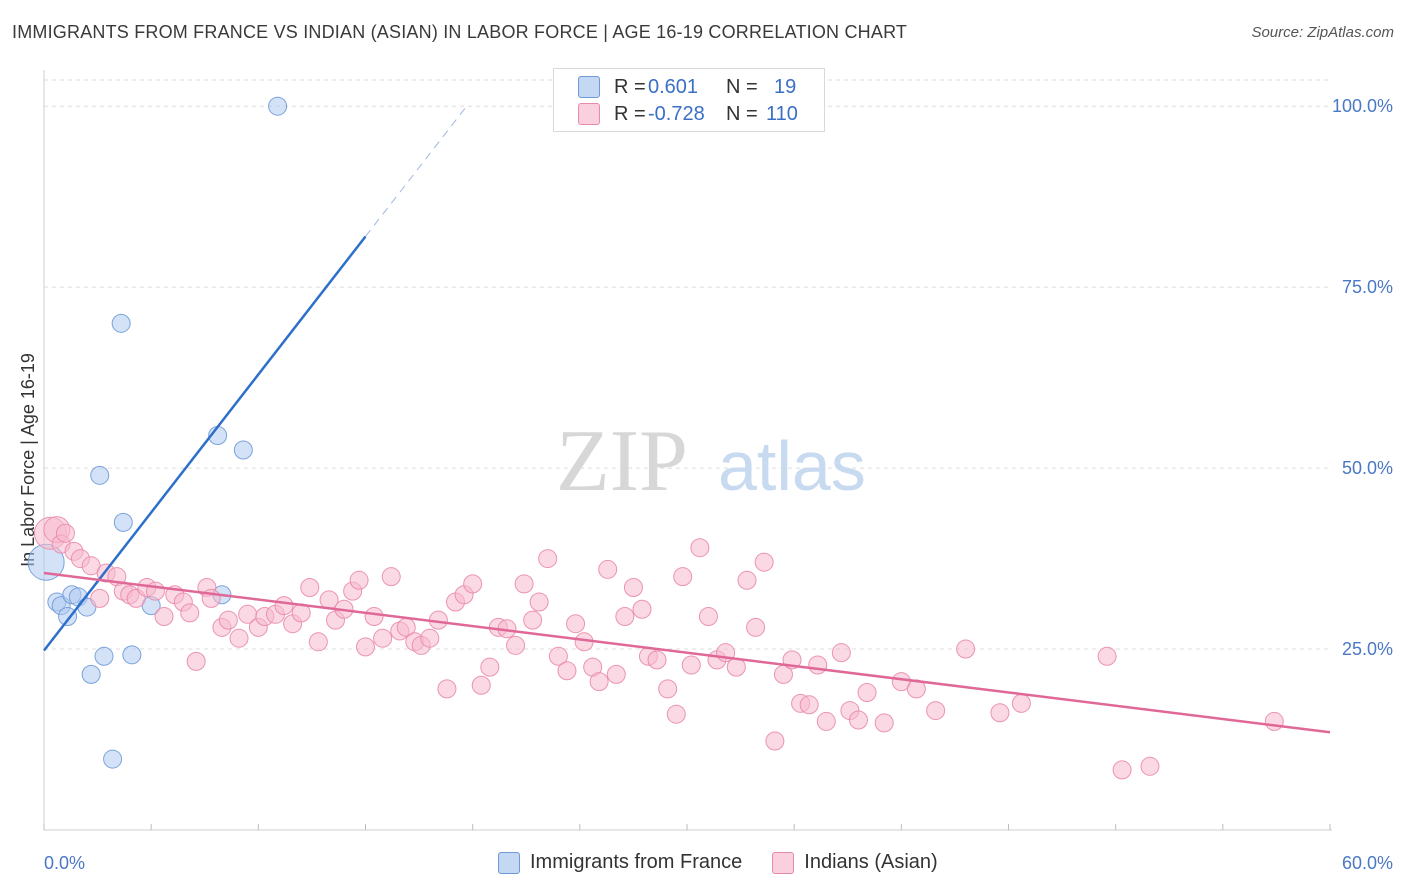 The image size is (1406, 892). I want to click on trend-line-france-extension, so click(416, 171).